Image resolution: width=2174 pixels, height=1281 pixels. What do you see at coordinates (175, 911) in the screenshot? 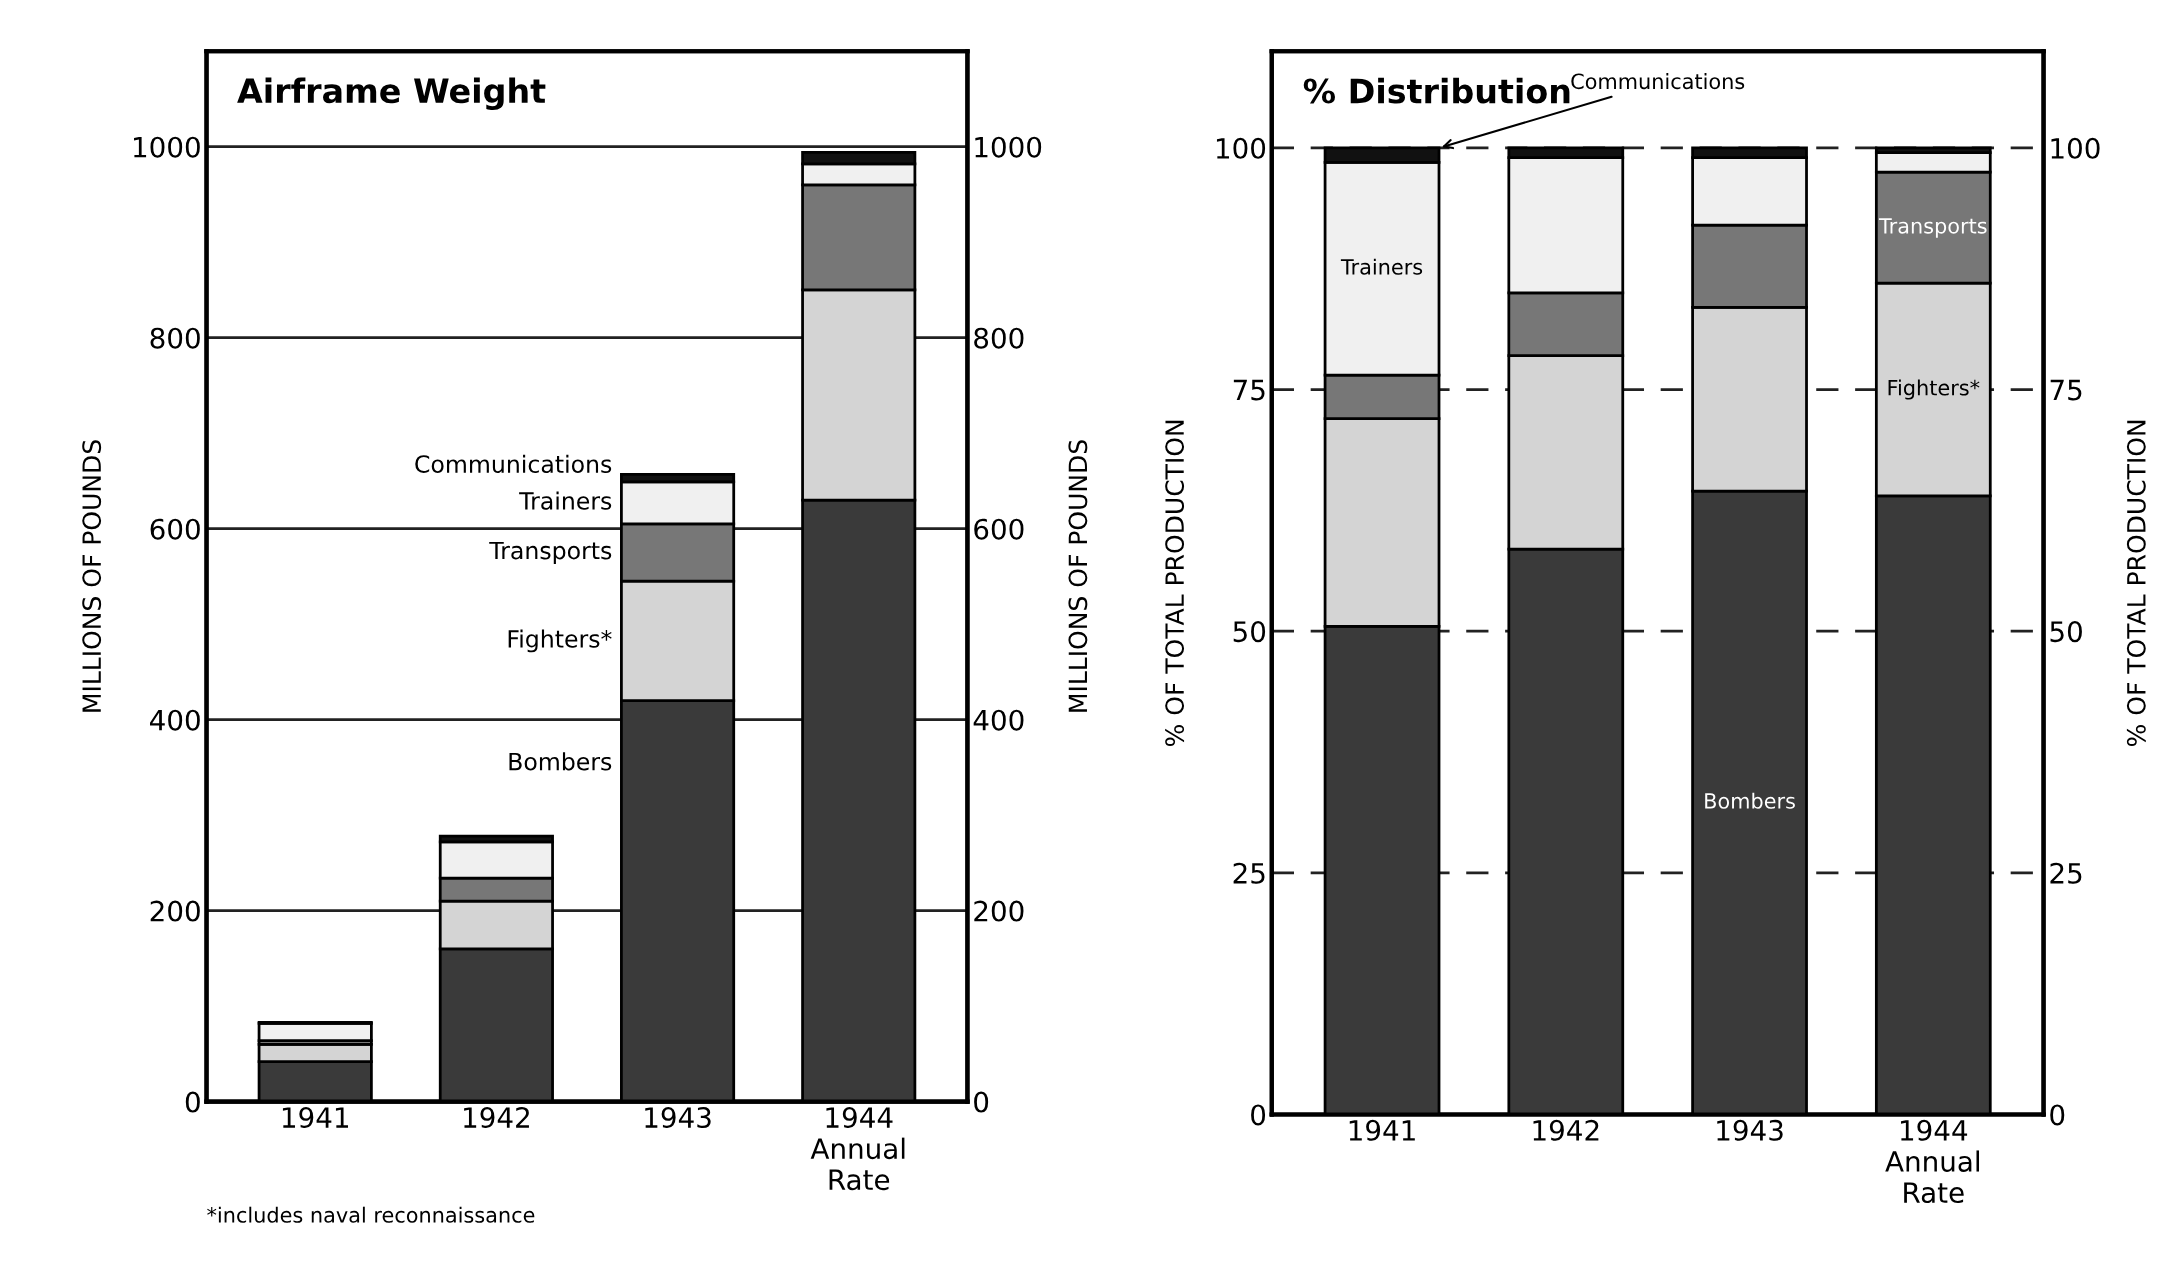
I see `y-tick-label: 200` at bounding box center [175, 911].